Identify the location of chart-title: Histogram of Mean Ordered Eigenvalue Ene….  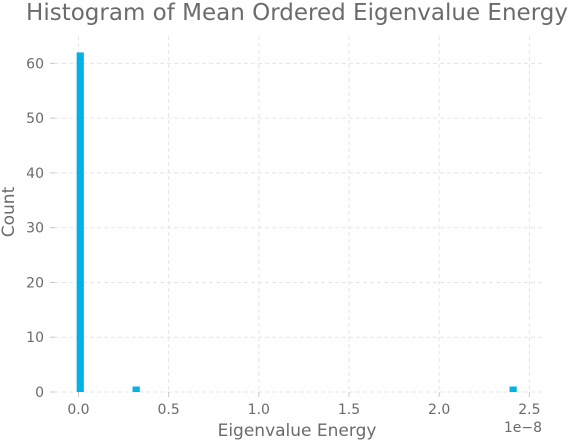
(297, 13).